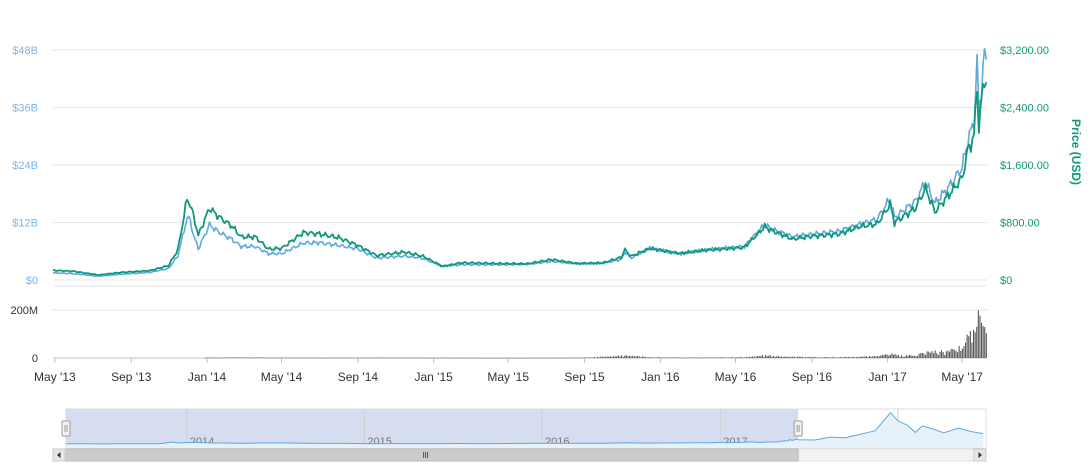  Describe the element at coordinates (434, 377) in the screenshot. I see `x-tick-label: Jan '15` at that location.